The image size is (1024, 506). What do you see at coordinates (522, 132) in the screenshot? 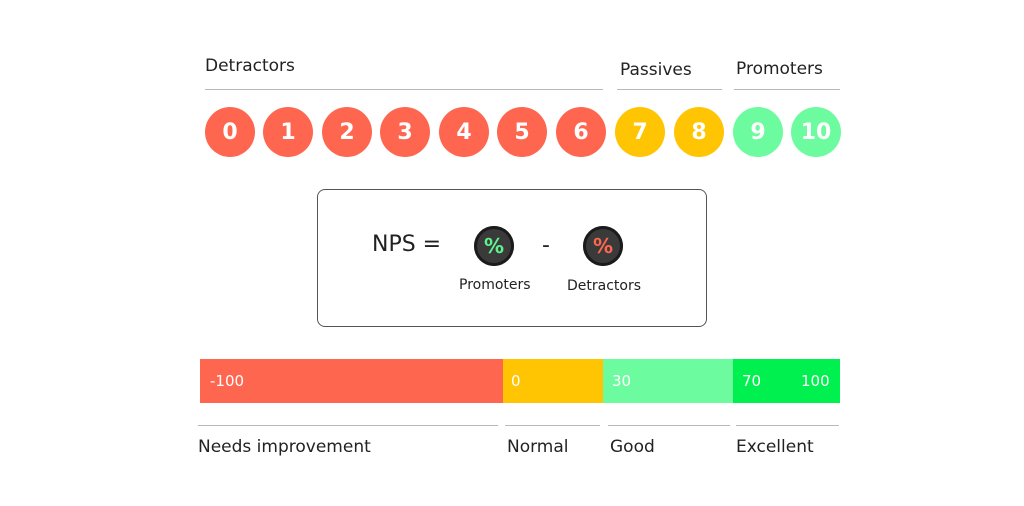
I see `score-circle-5: 5` at bounding box center [522, 132].